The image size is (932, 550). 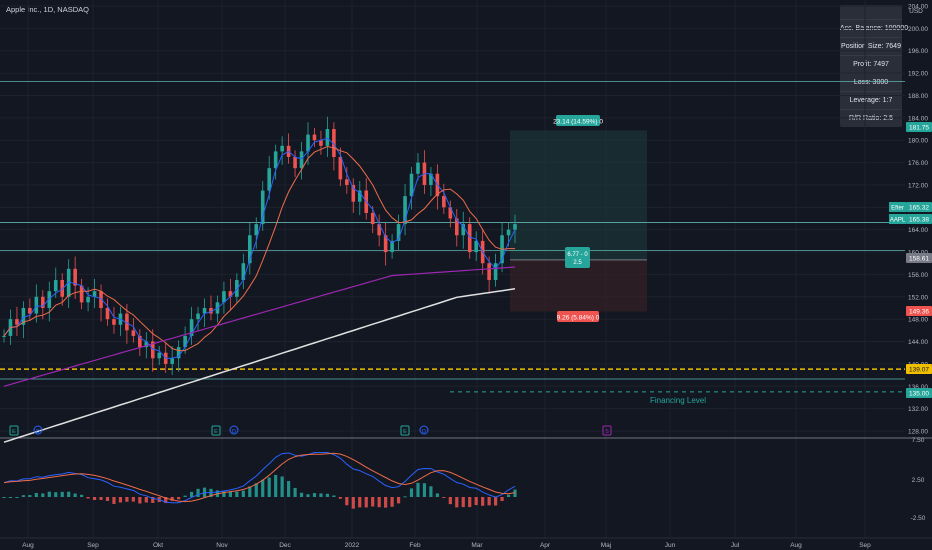 What do you see at coordinates (578, 195) in the screenshot?
I see `profit-zone` at bounding box center [578, 195].